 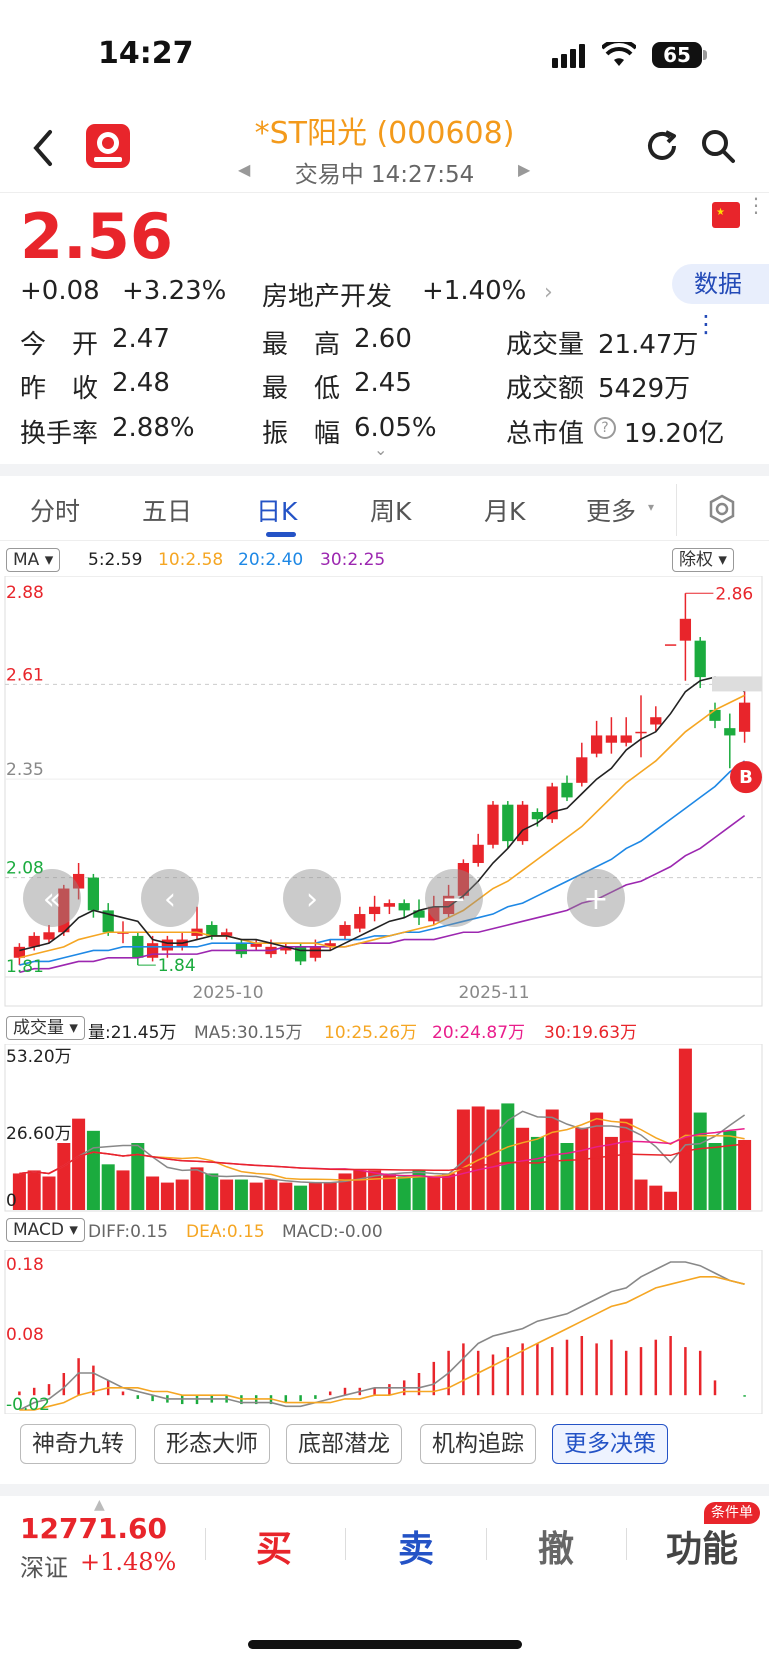 What do you see at coordinates (25, 675) in the screenshot?
I see `kline-y-label: 2.61` at bounding box center [25, 675].